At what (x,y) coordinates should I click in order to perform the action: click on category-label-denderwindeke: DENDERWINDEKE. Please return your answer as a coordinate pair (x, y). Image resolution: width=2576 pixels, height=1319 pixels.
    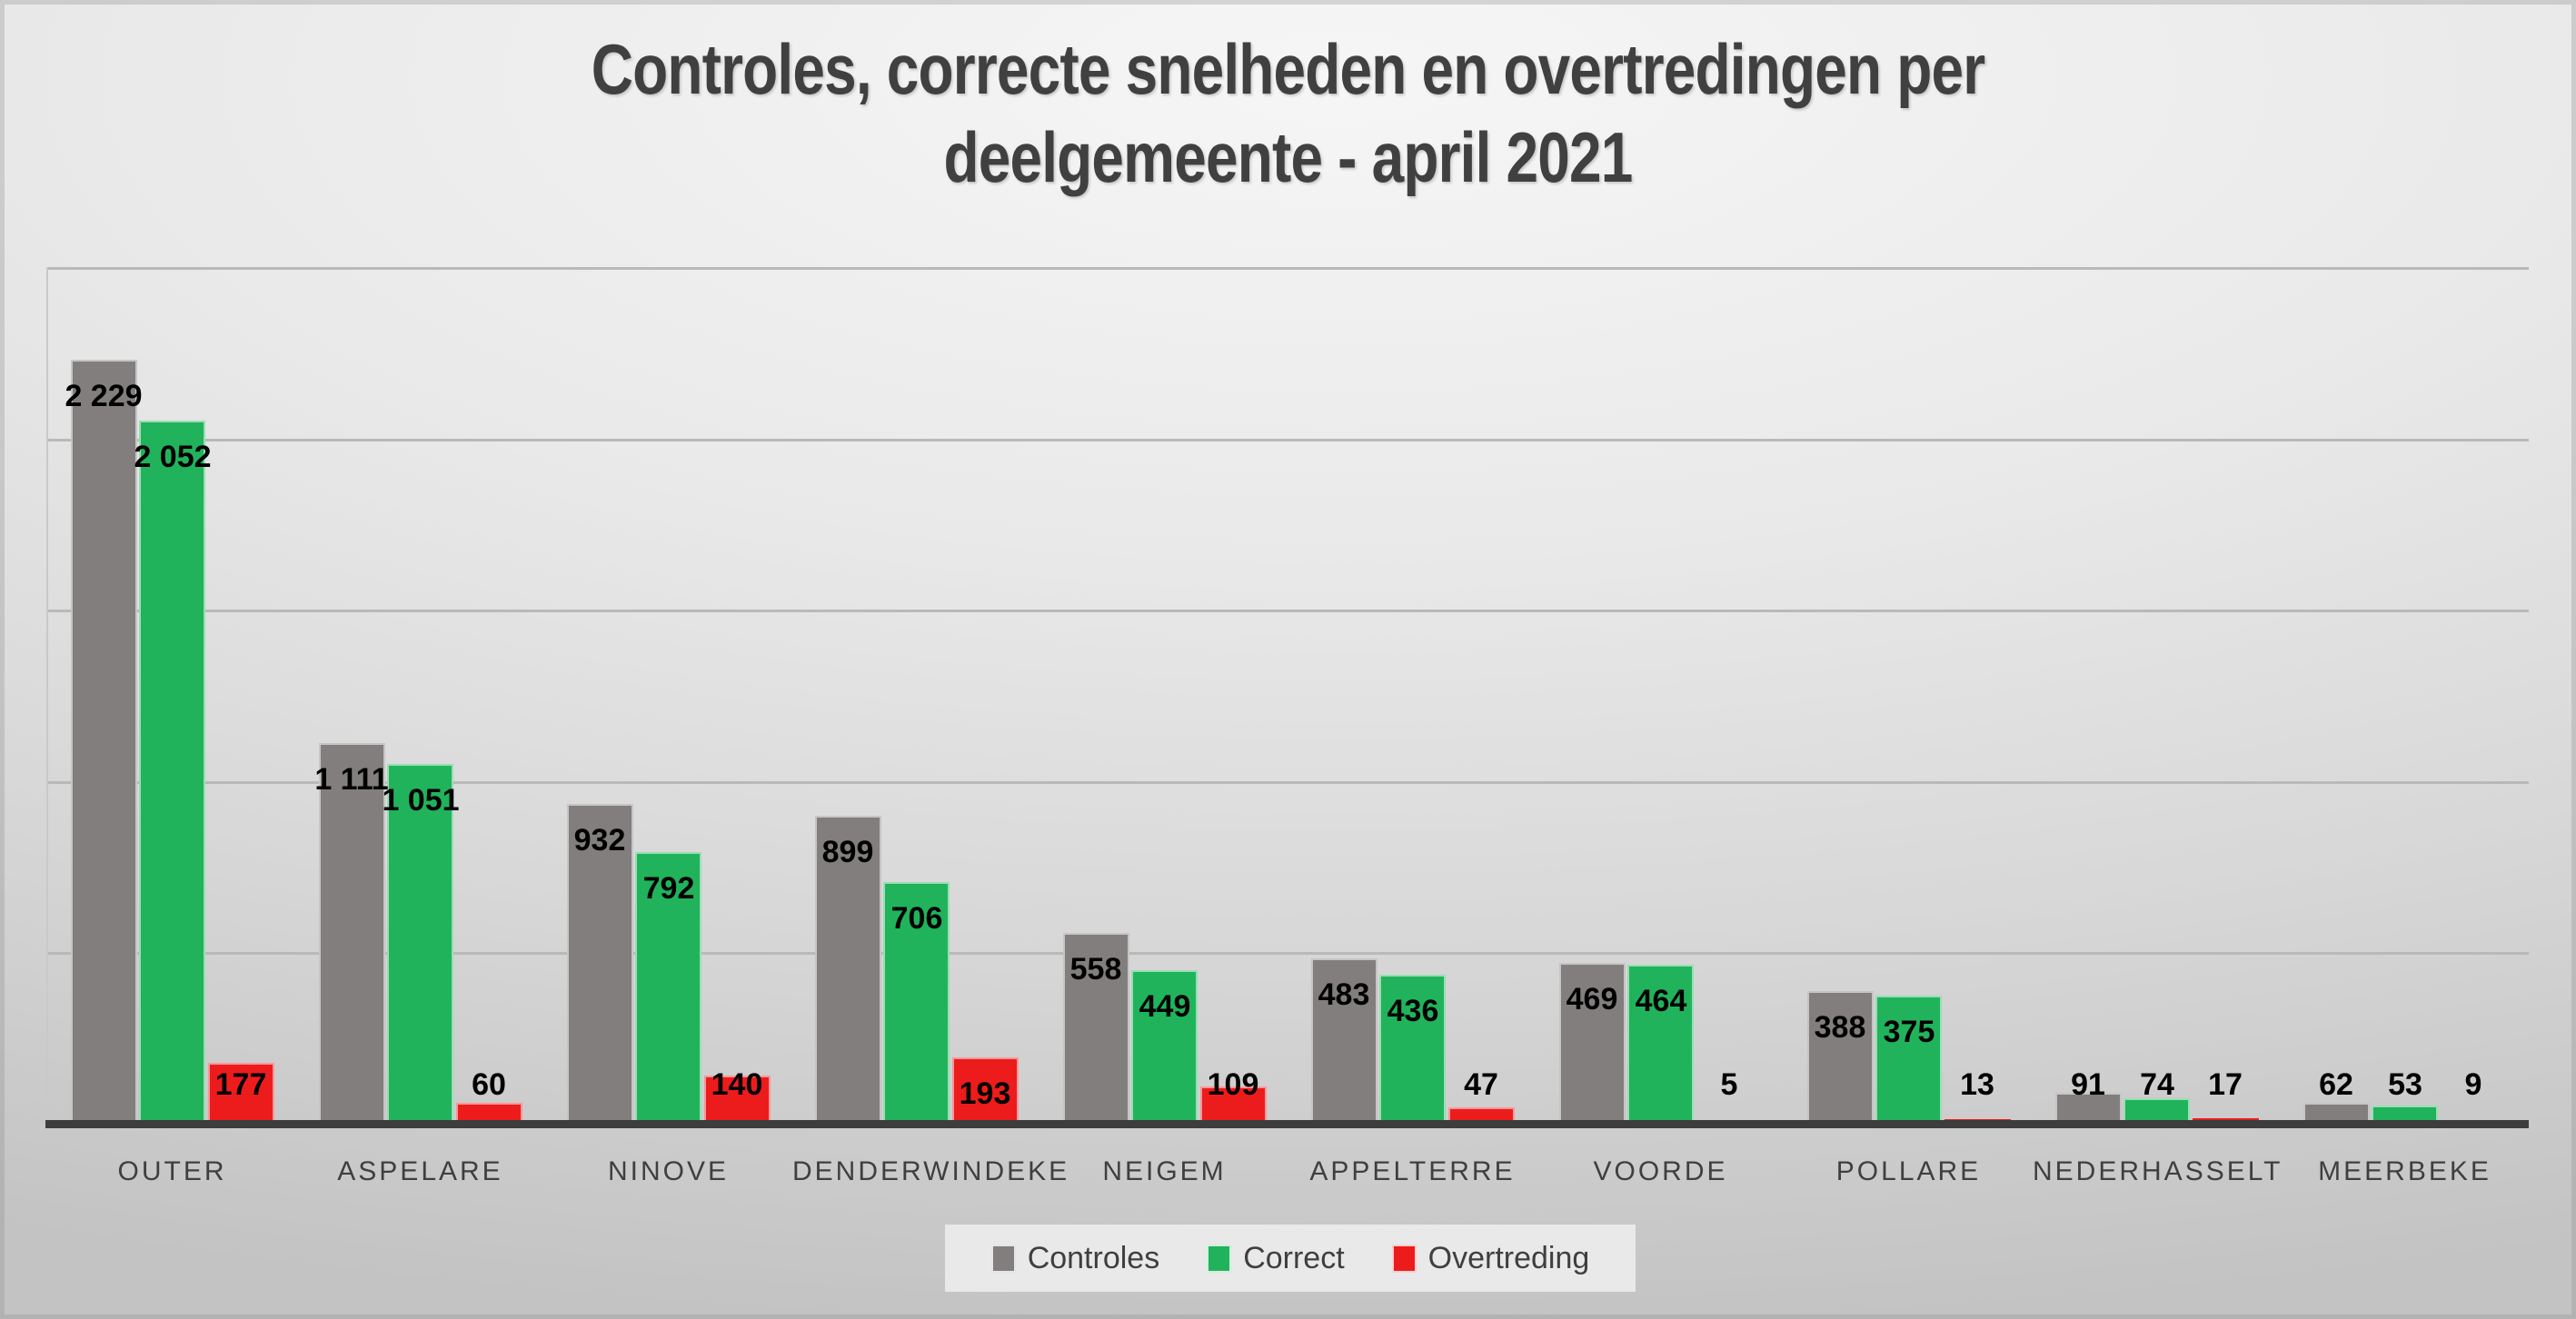
    Looking at the image, I should click on (931, 1171).